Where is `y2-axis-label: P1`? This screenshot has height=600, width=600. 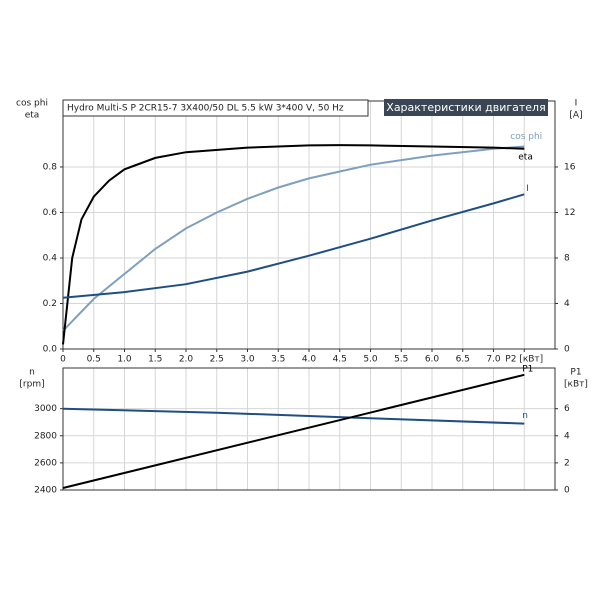
y2-axis-label: P1 is located at coordinates (575, 373).